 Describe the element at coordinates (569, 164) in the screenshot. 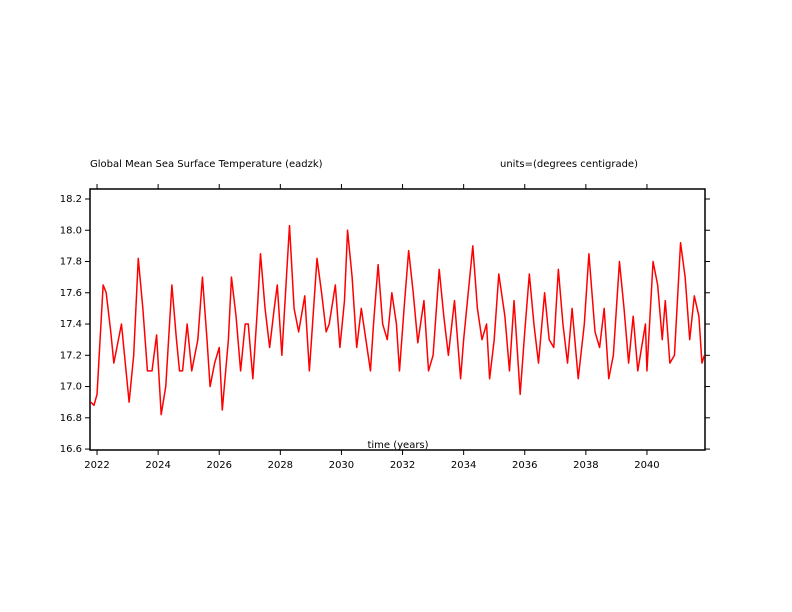

I see `units-label: units=(degrees centigrade)` at that location.